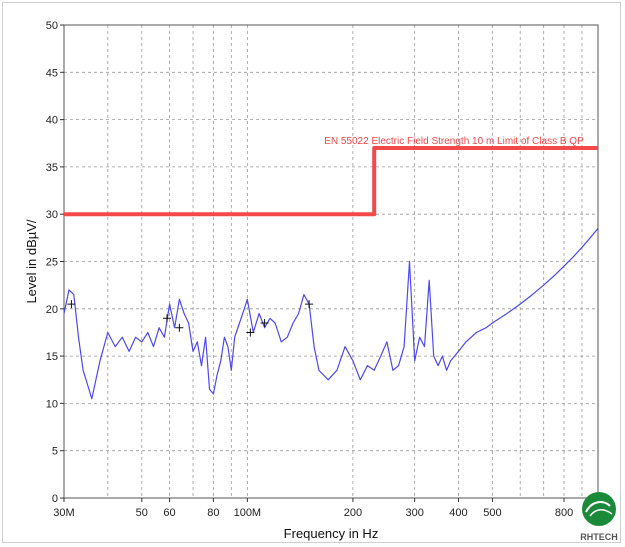 Image resolution: width=625 pixels, height=547 pixels. I want to click on x-tick-label: 400, so click(458, 513).